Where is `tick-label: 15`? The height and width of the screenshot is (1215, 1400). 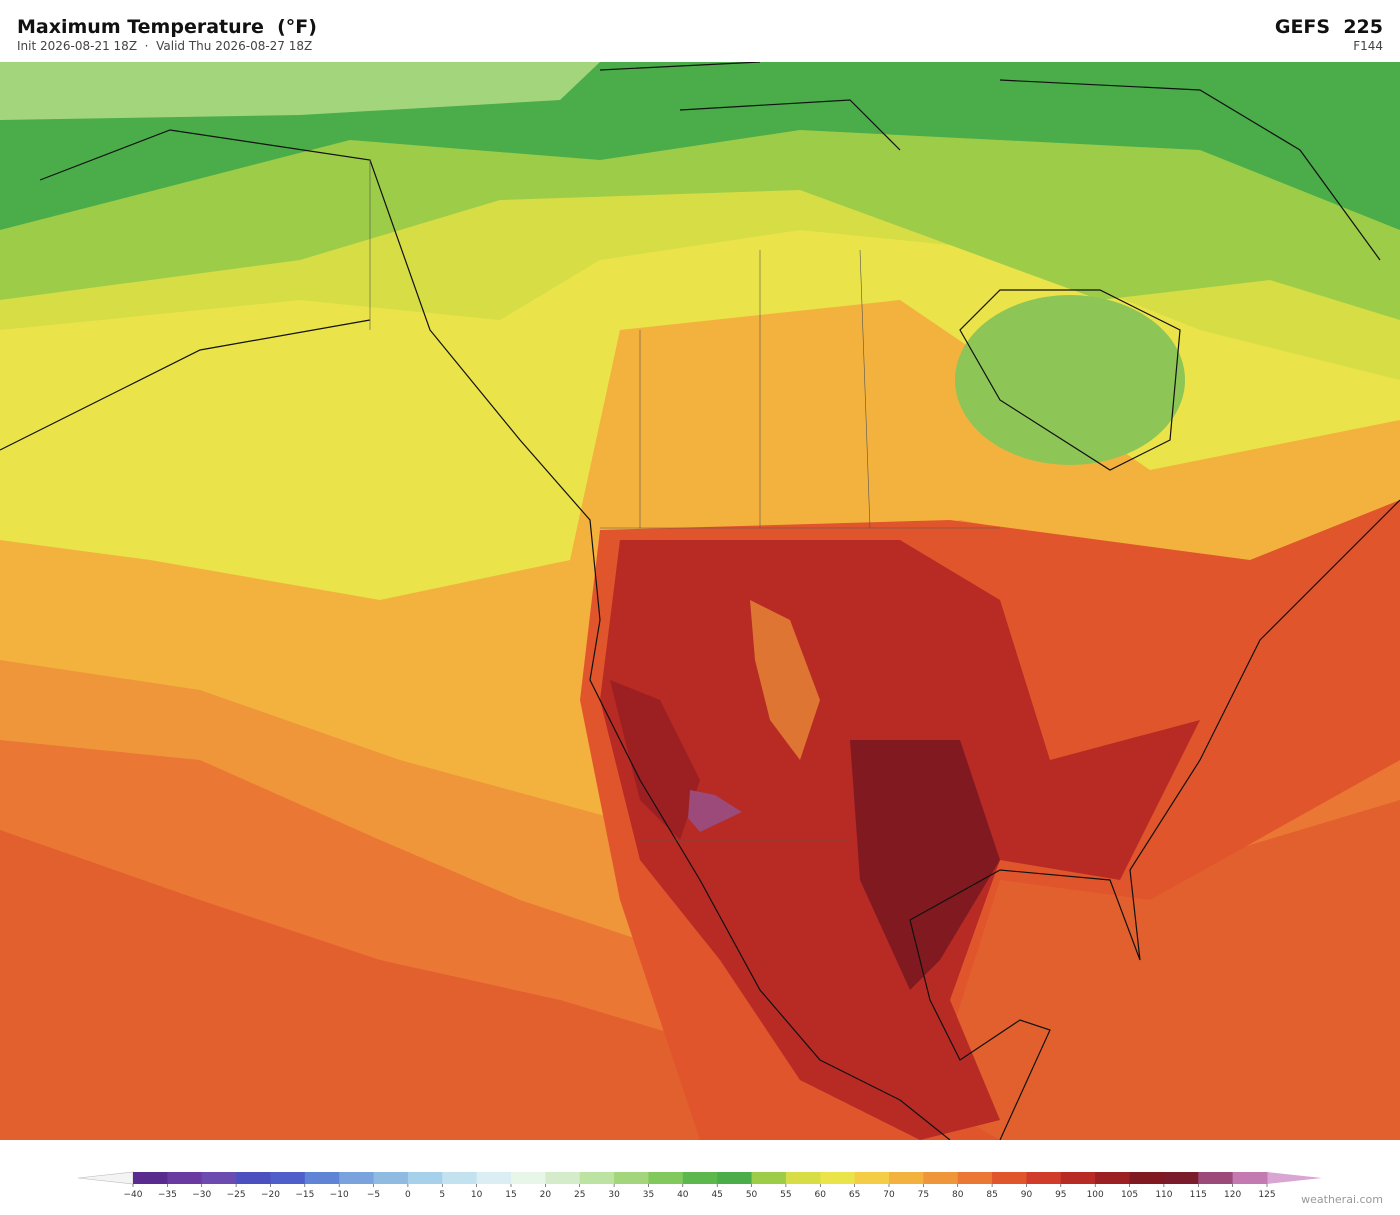 tick-label: 15 is located at coordinates (510, 1195).